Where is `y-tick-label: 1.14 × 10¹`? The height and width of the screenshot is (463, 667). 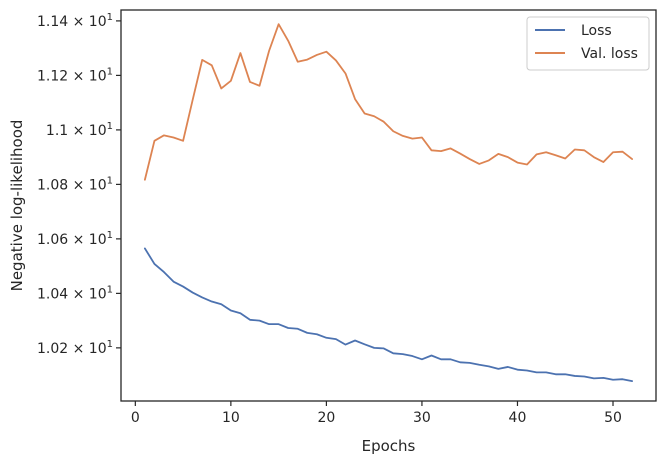 y-tick-label: 1.14 × 10¹ is located at coordinates (75, 21).